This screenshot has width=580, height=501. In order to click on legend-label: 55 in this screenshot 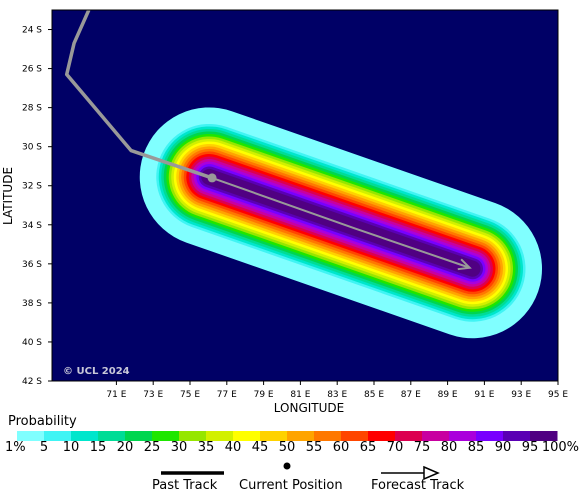, I will do `click(314, 447)`.